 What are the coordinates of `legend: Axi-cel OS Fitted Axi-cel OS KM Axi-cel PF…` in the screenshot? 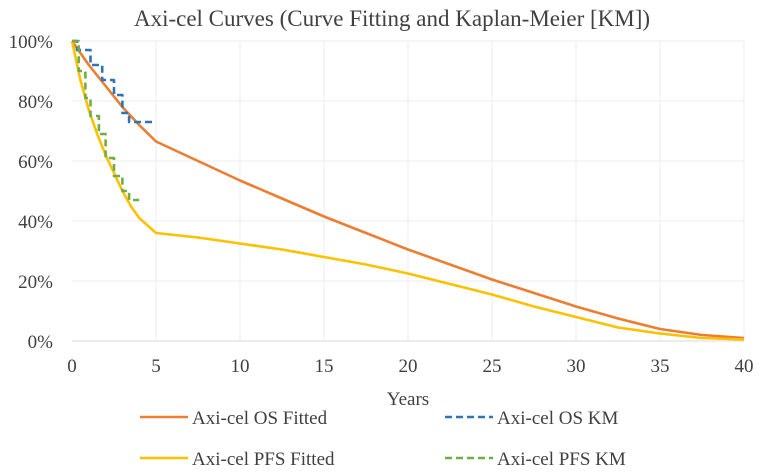 It's located at (383, 439).